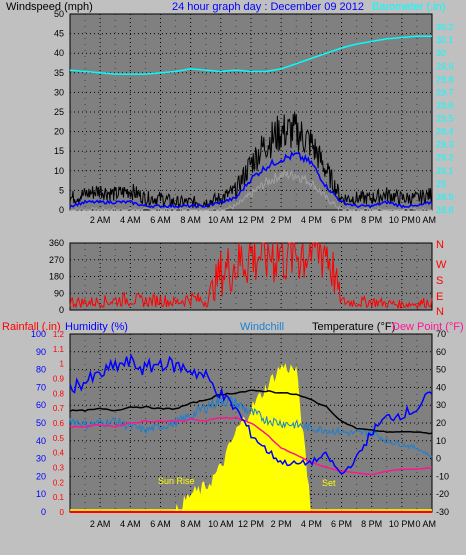 The height and width of the screenshot is (555, 466). I want to click on direction-line, so click(251, 276).